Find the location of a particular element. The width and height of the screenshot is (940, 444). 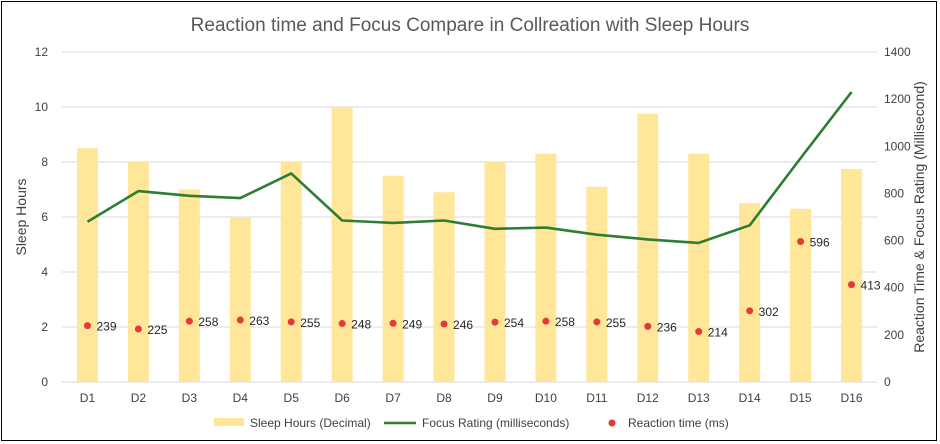

legend-label: Reaction time (ms) is located at coordinates (678, 423).